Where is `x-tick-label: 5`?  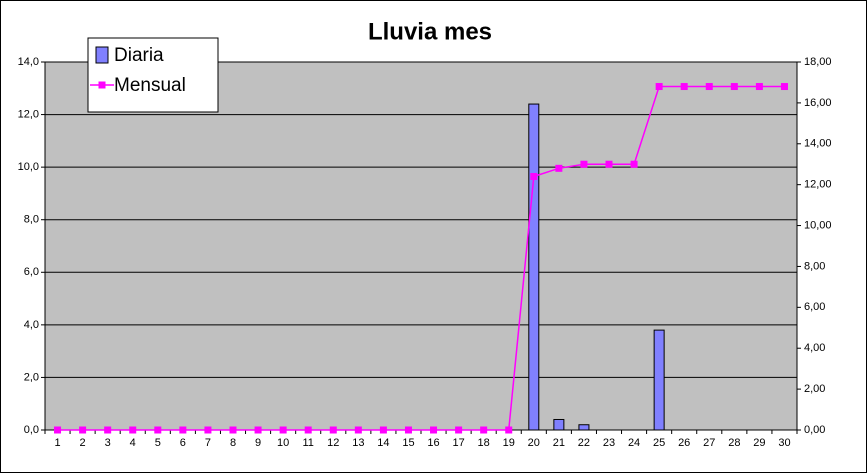 x-tick-label: 5 is located at coordinates (158, 443).